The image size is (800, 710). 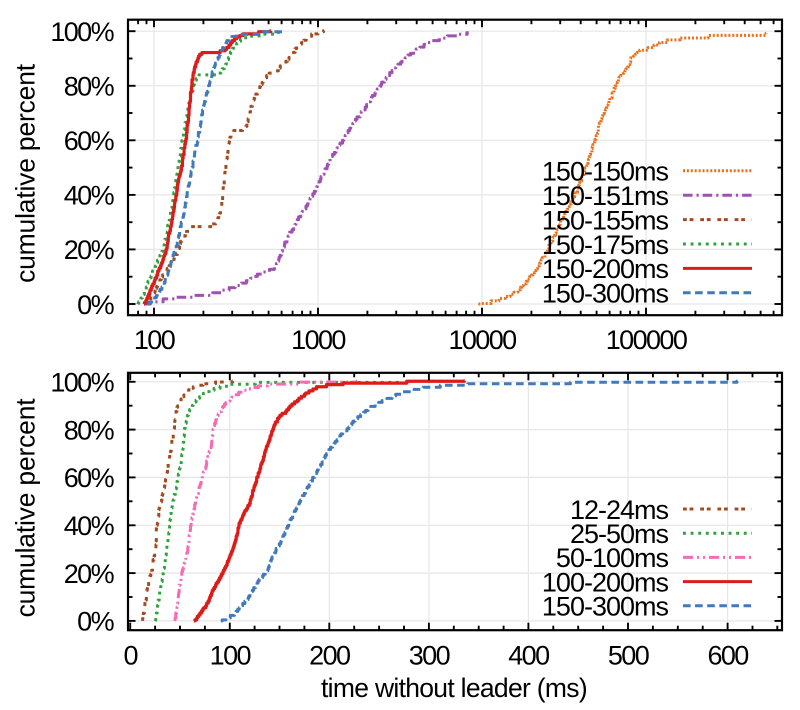 I want to click on svg-text: 400, so click(x=528, y=655).